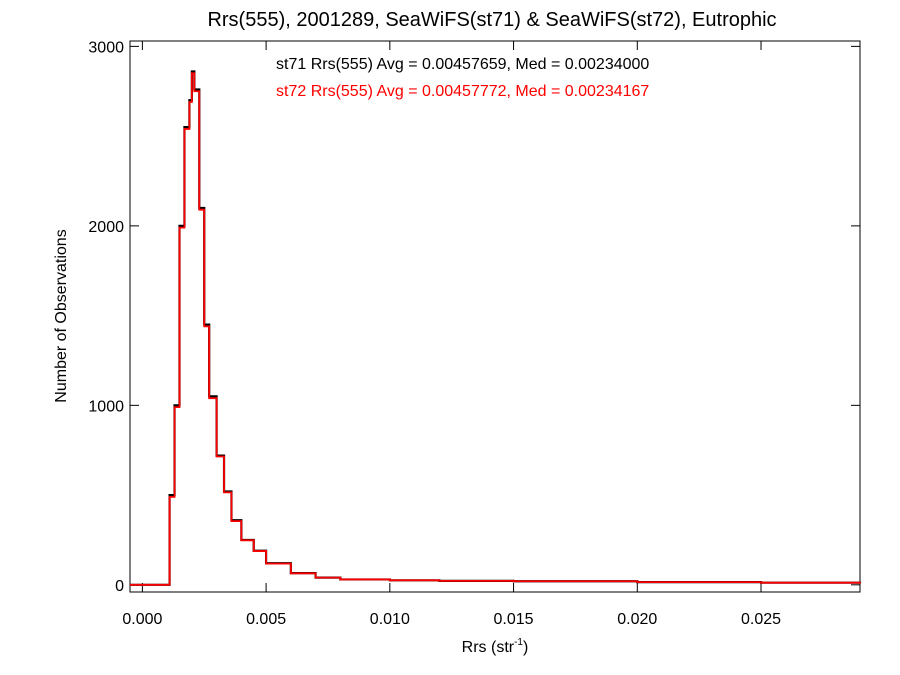 The width and height of the screenshot is (900, 675). What do you see at coordinates (514, 619) in the screenshot?
I see `x-tick-label-3: 0.015` at bounding box center [514, 619].